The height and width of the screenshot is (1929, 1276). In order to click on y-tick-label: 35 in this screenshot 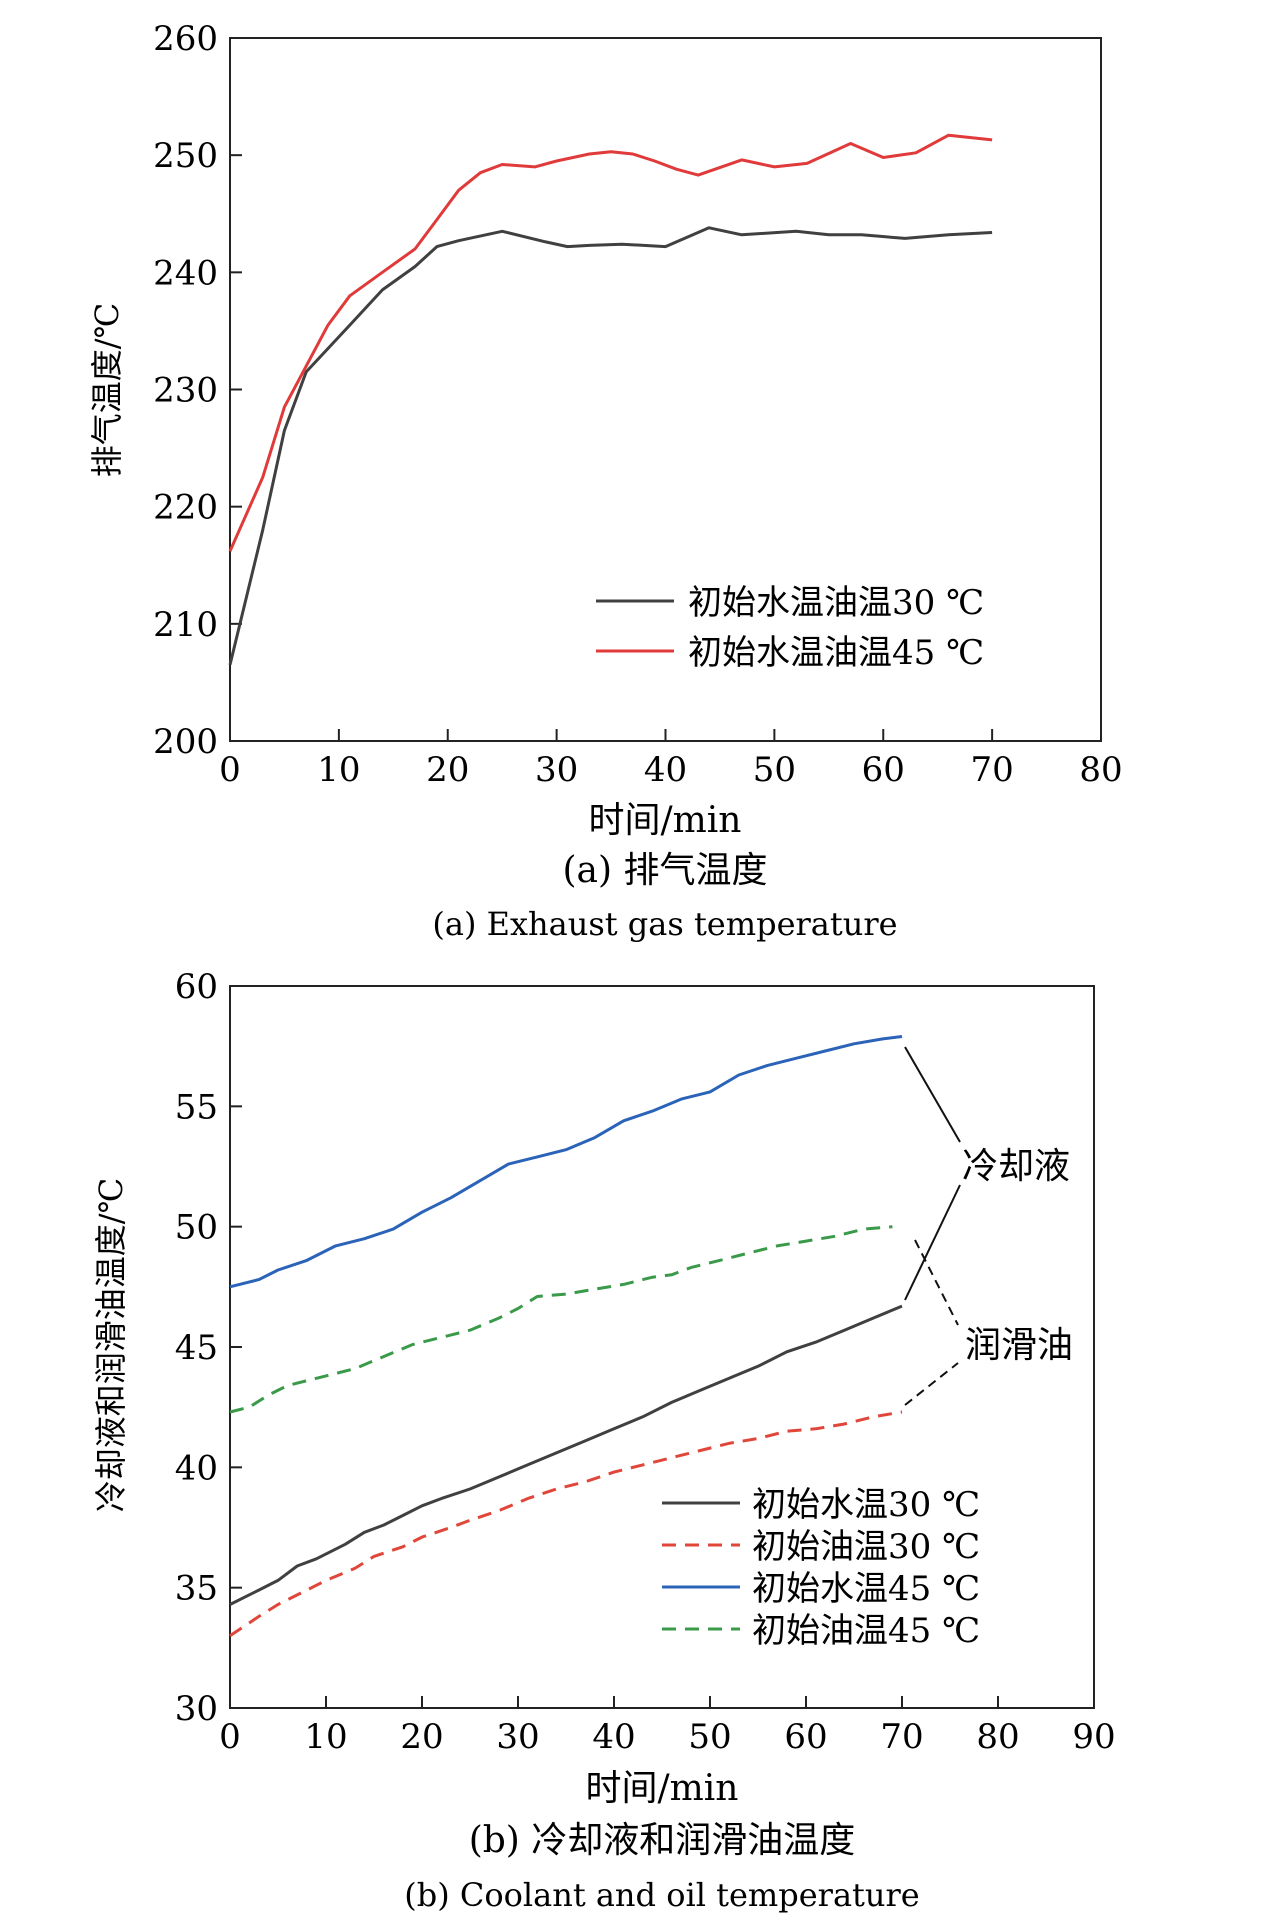, I will do `click(196, 1589)`.